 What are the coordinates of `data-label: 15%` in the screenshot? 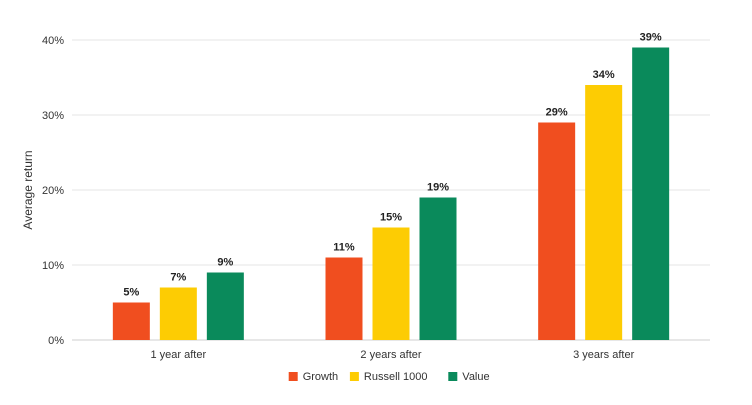 It's located at (391, 218).